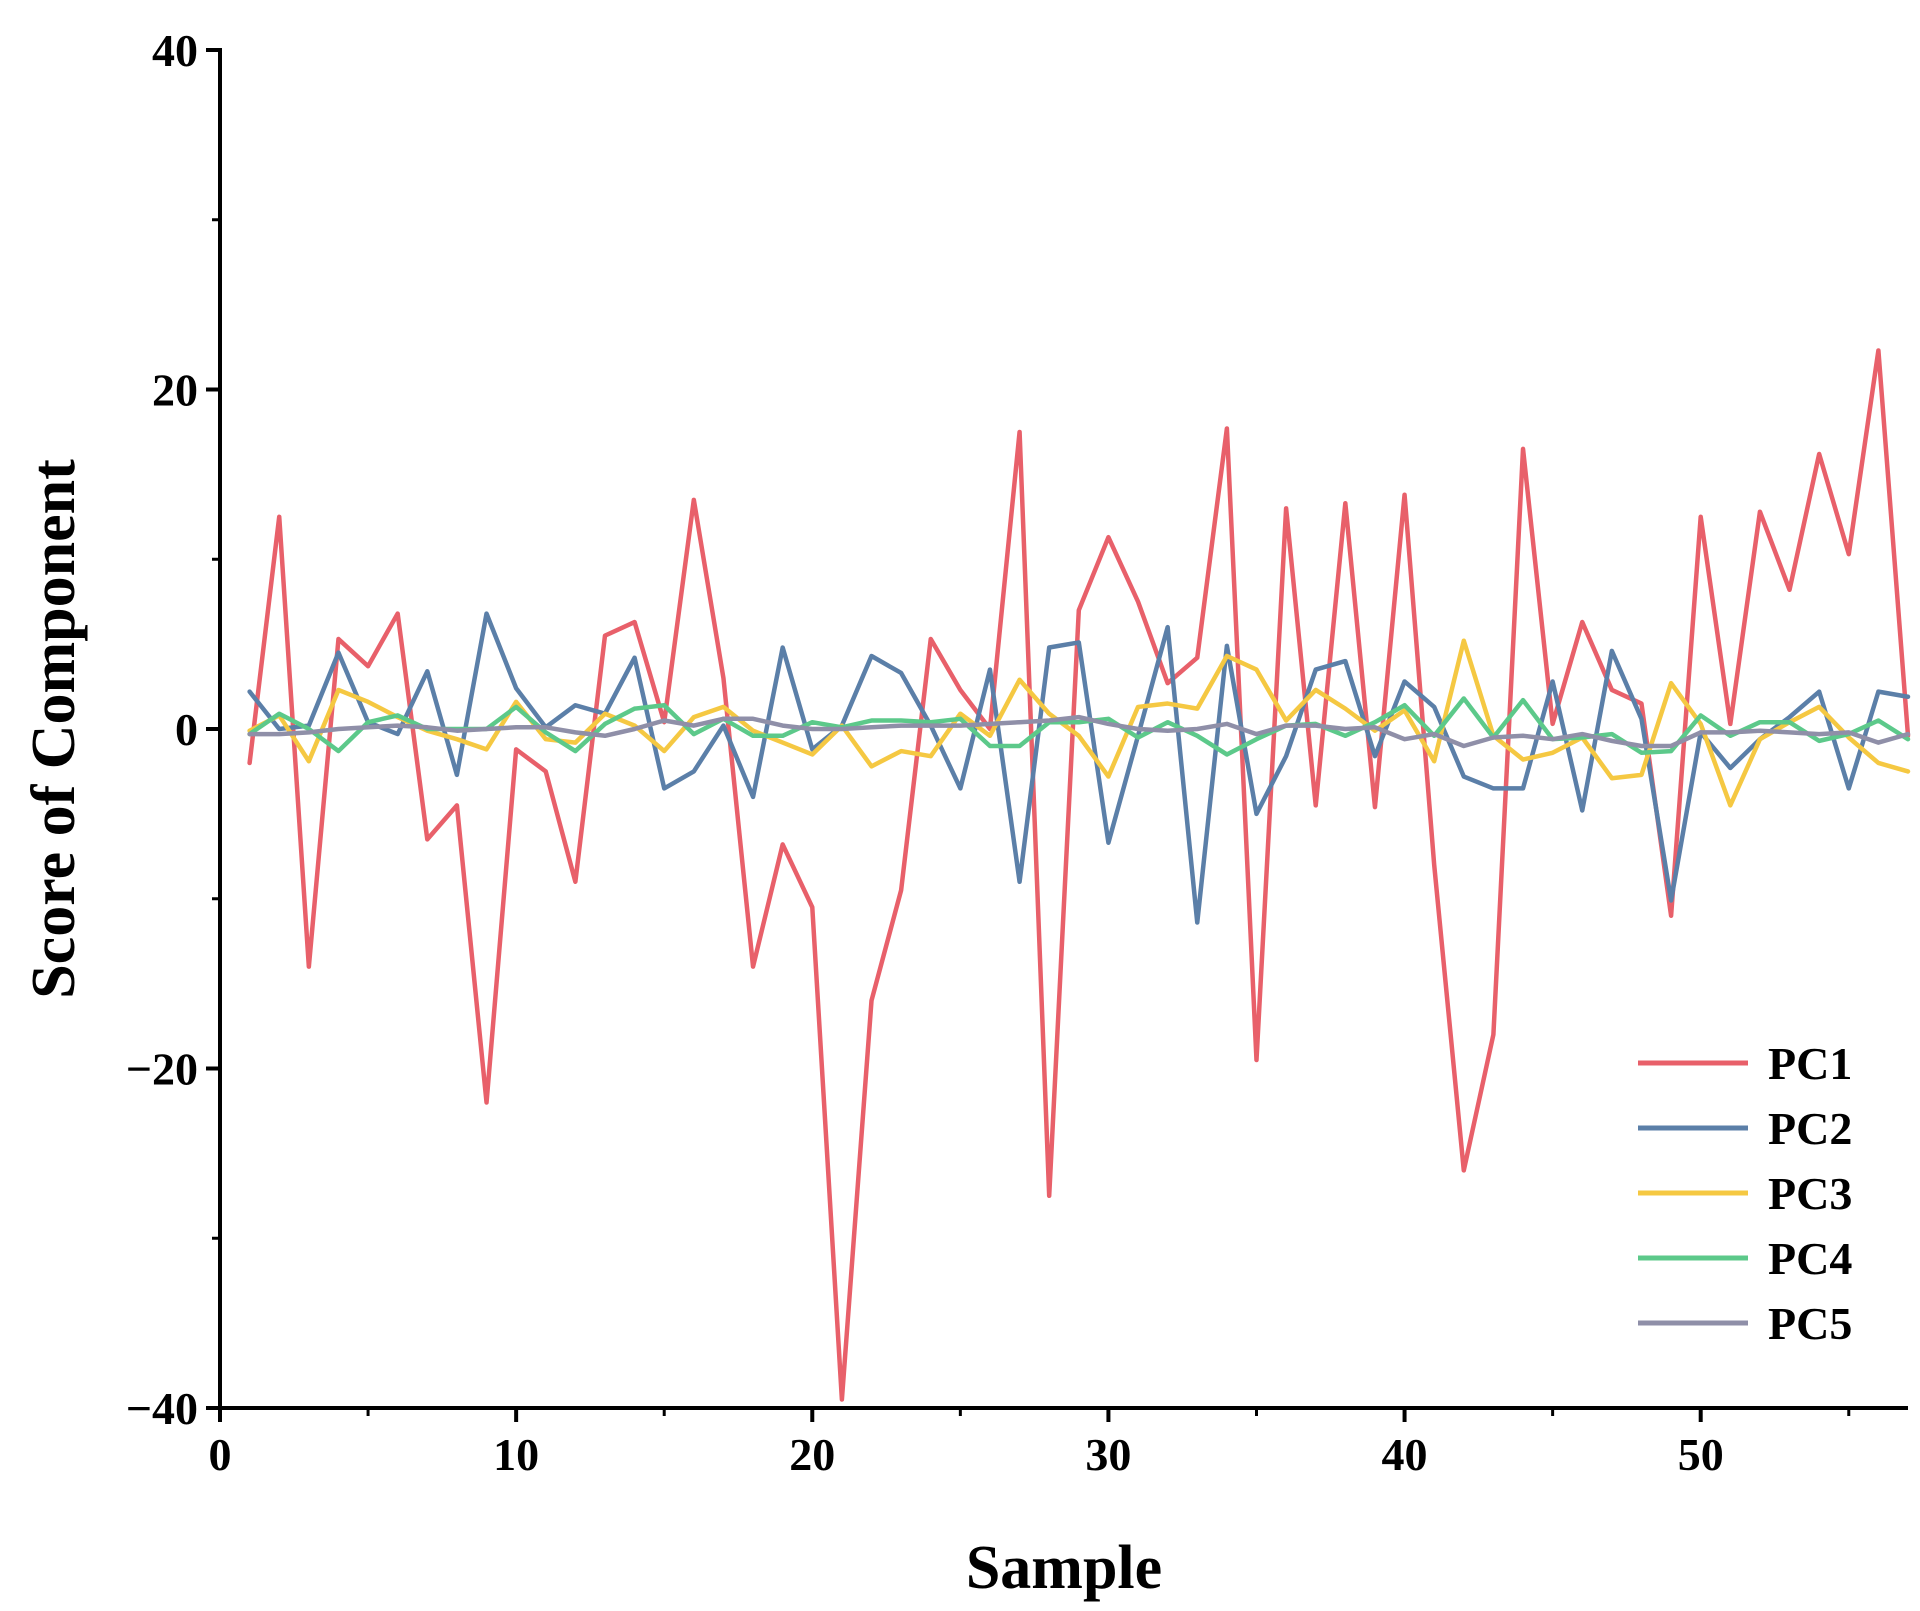  Describe the element at coordinates (1810, 1128) in the screenshot. I see `legend-label-pc2: PC2` at that location.